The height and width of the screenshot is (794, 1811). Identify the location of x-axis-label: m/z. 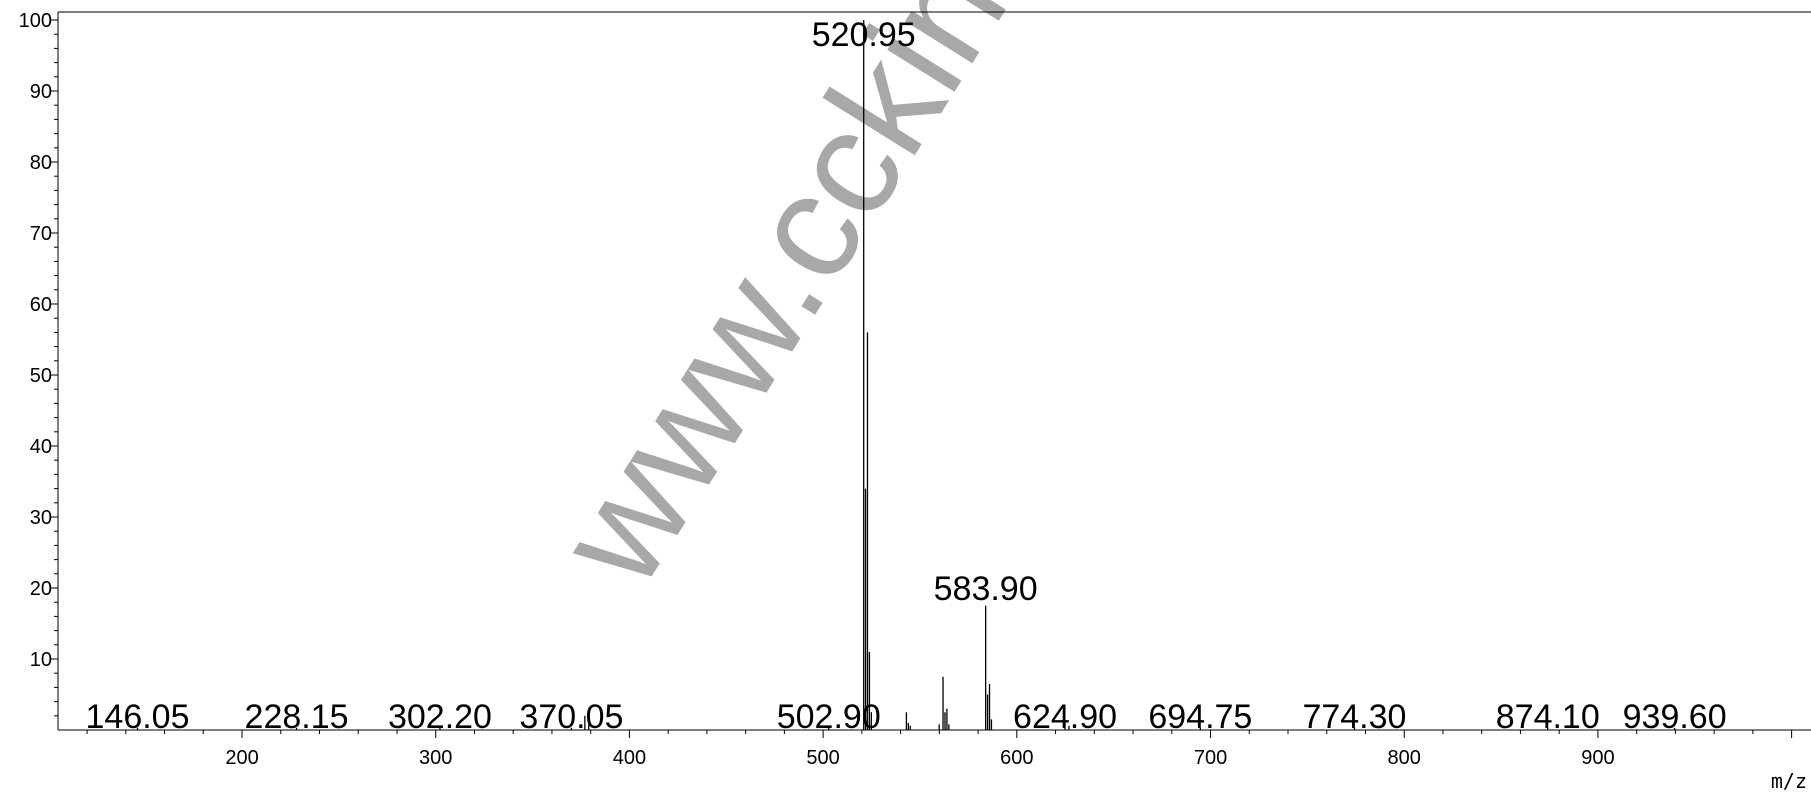
(1789, 781).